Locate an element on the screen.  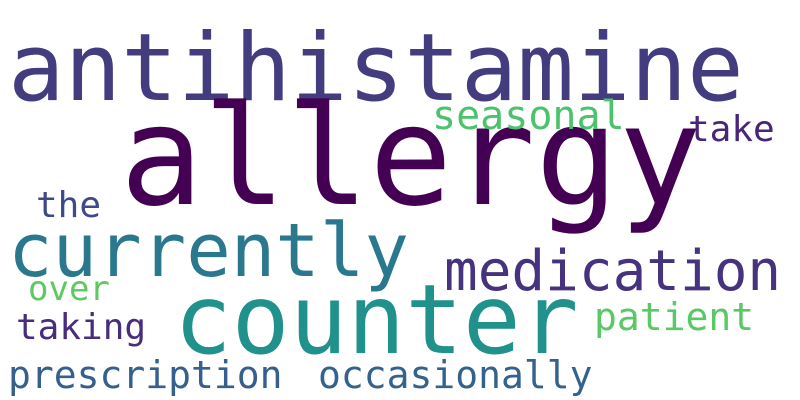
word-occasionally: occasionally is located at coordinates (455, 375).